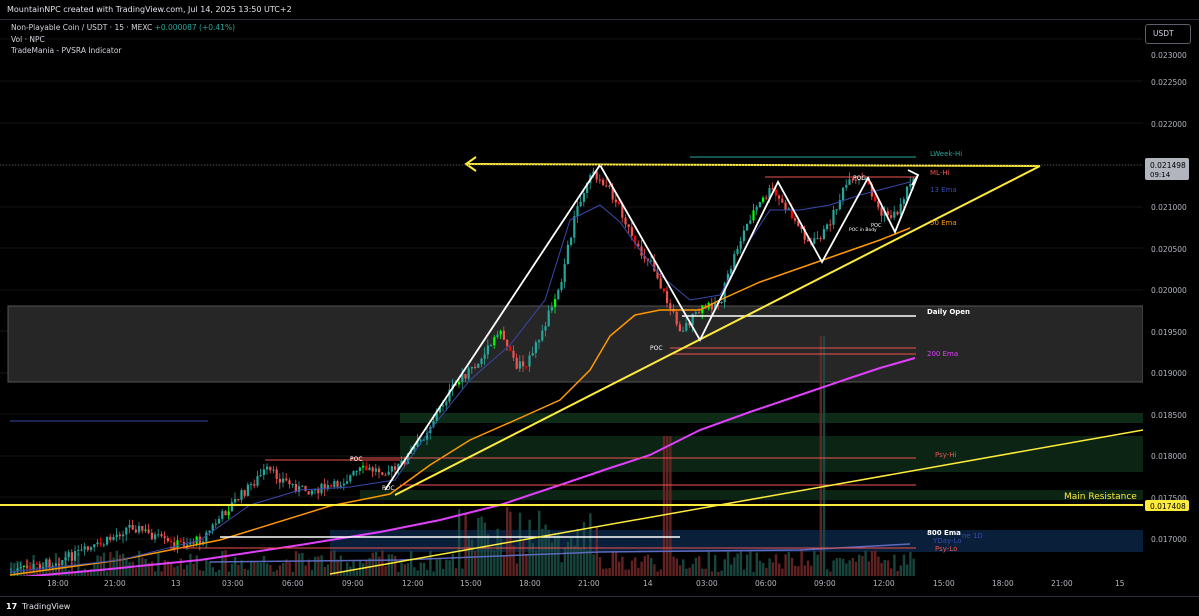 This screenshot has width=1199, height=616. What do you see at coordinates (947, 541) in the screenshot?
I see `day-lo-label: YDay-Lo` at bounding box center [947, 541].